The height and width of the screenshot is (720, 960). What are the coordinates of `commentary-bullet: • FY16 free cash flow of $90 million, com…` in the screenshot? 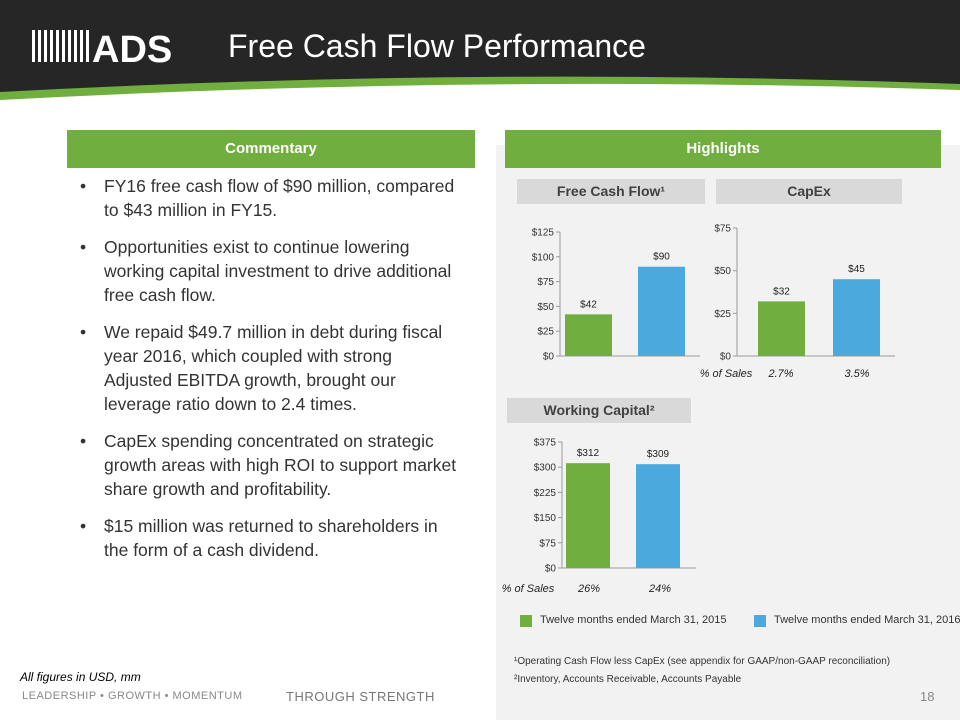 It's located at (270, 198).